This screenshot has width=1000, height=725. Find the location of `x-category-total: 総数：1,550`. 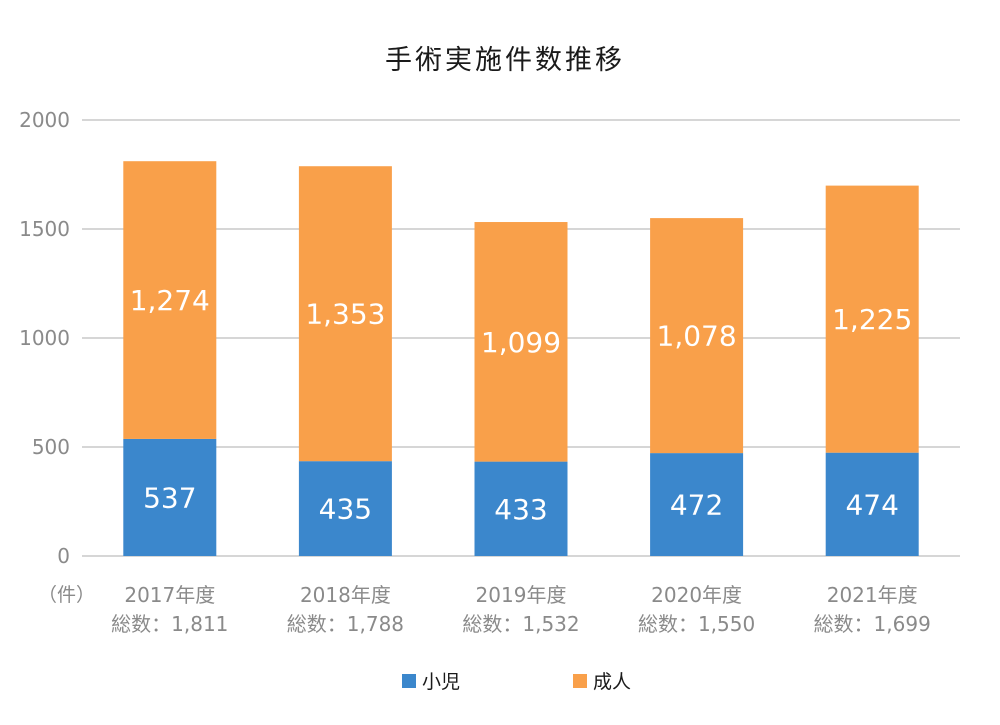

x-category-total: 総数：1,550 is located at coordinates (696, 624).